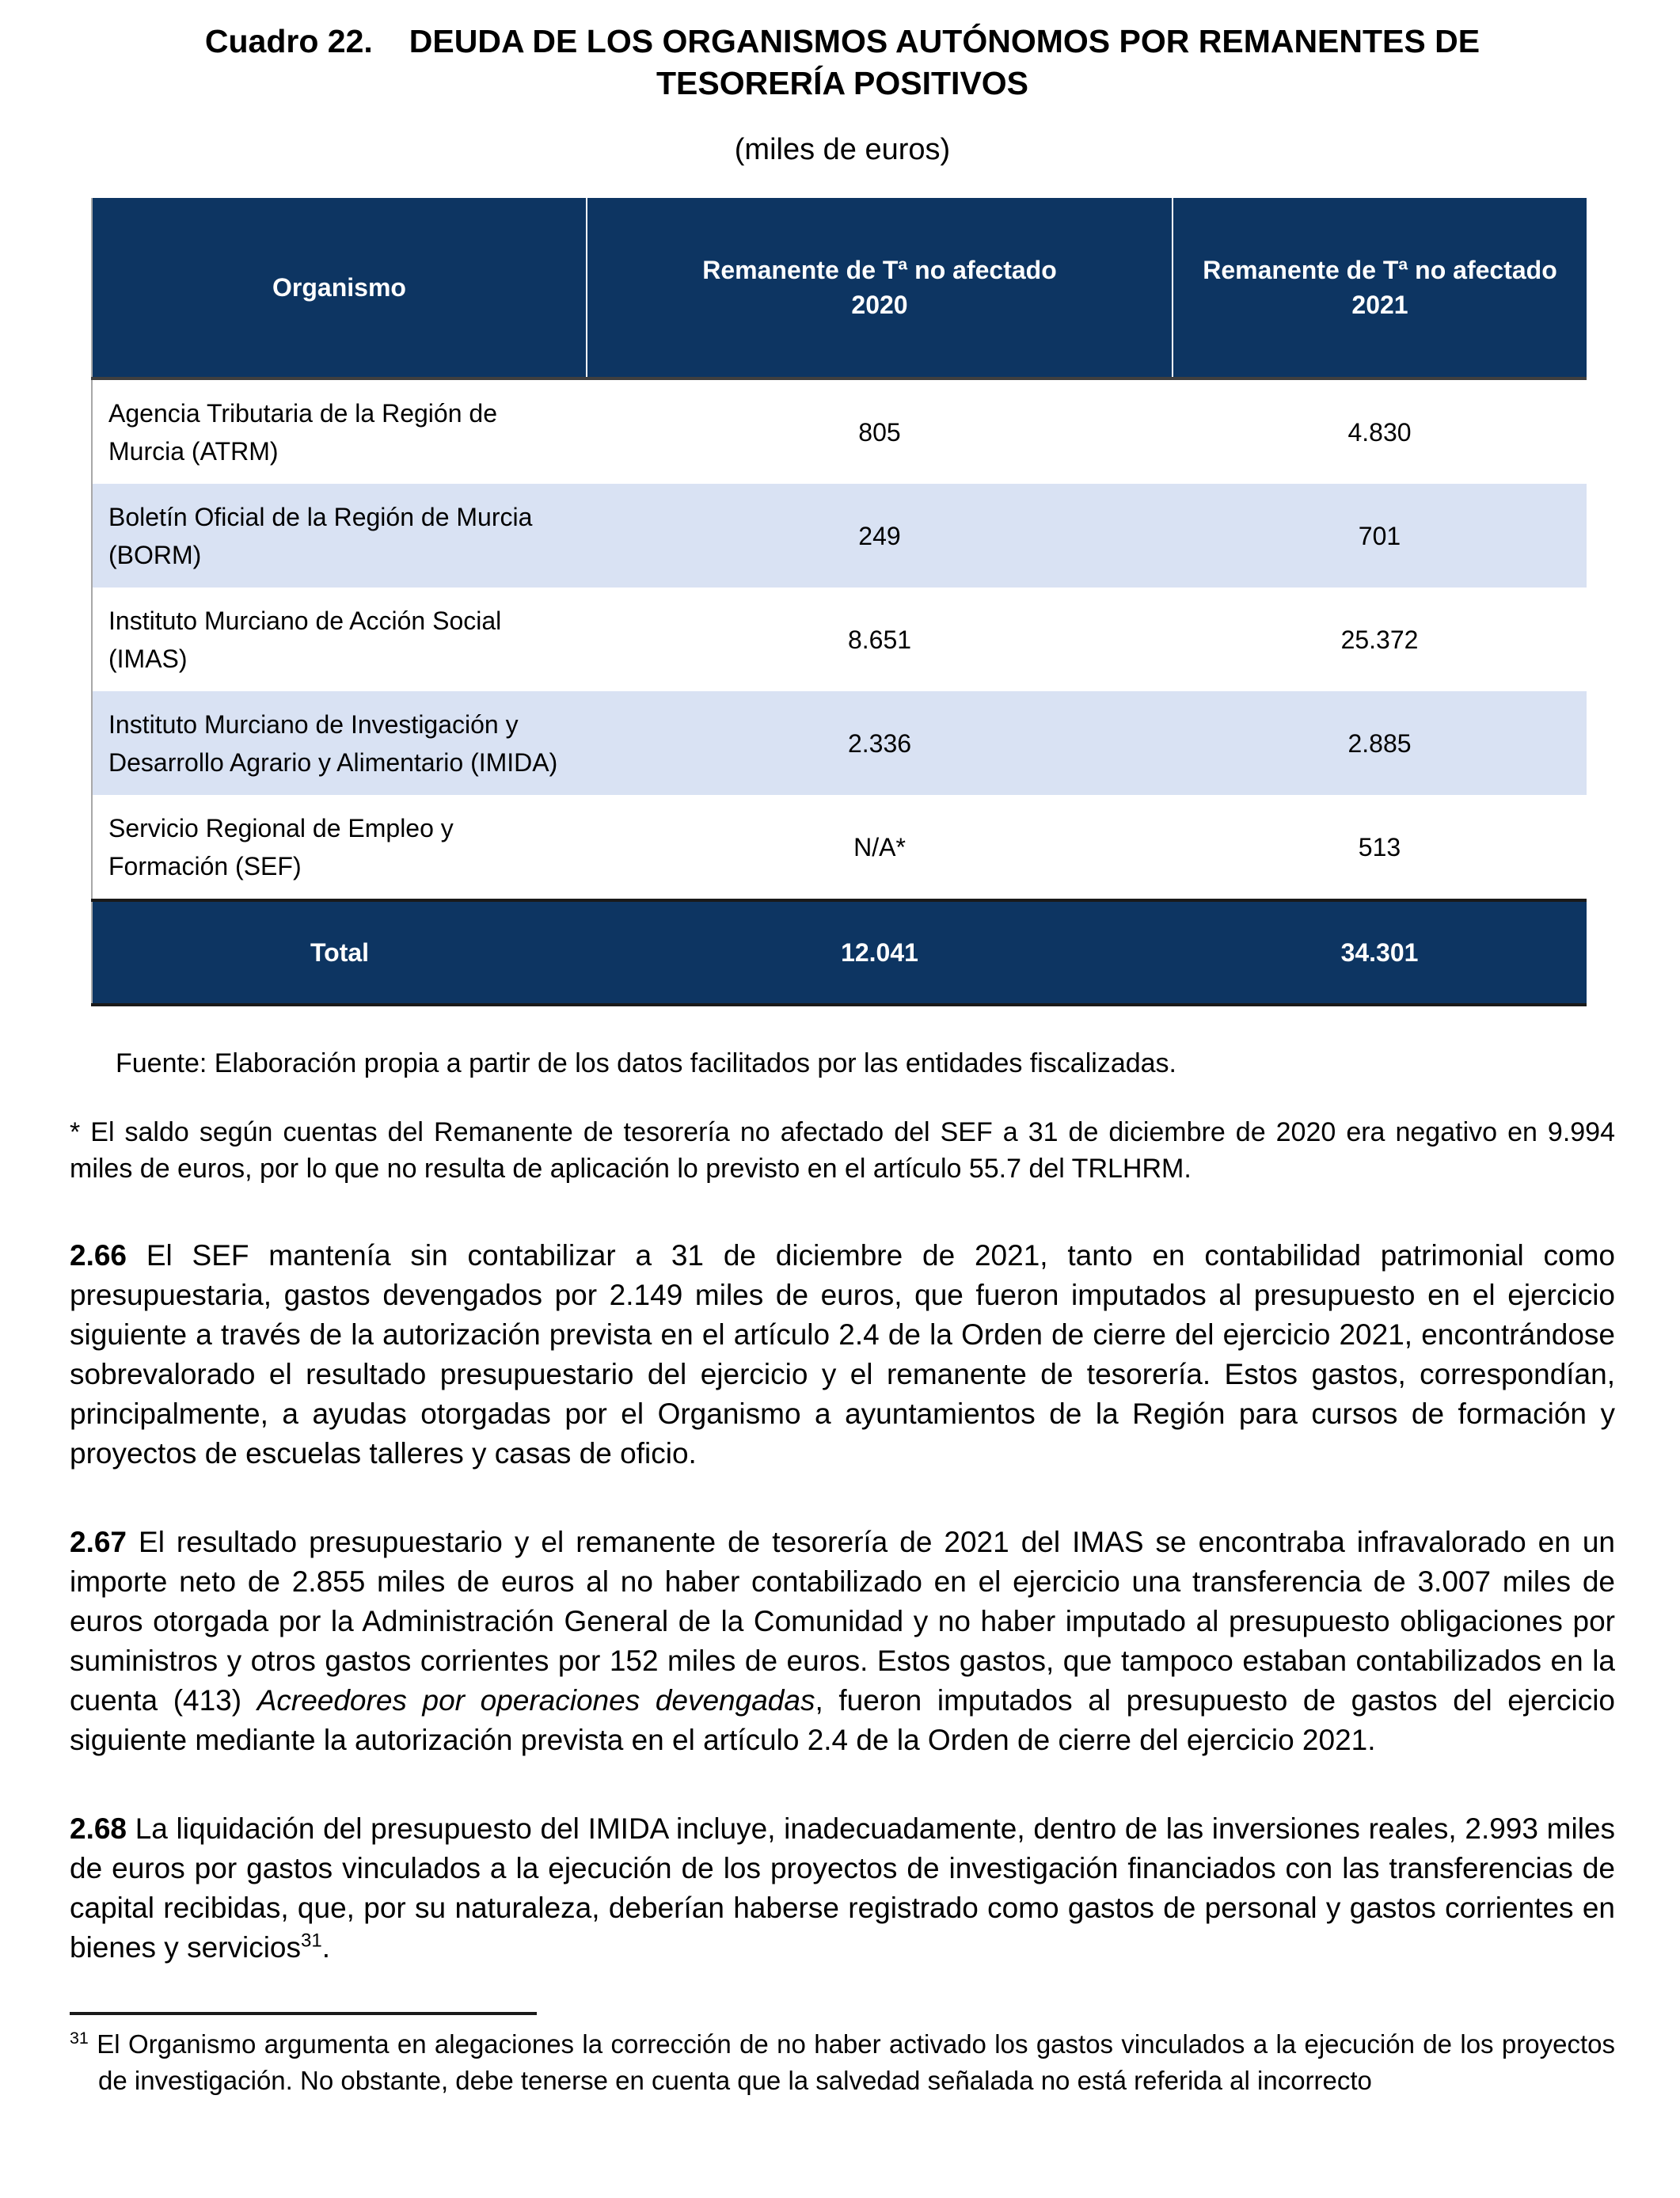 This screenshot has height=2198, width=1680. Describe the element at coordinates (1379, 535) in the screenshot. I see `value-2021: 701` at that location.